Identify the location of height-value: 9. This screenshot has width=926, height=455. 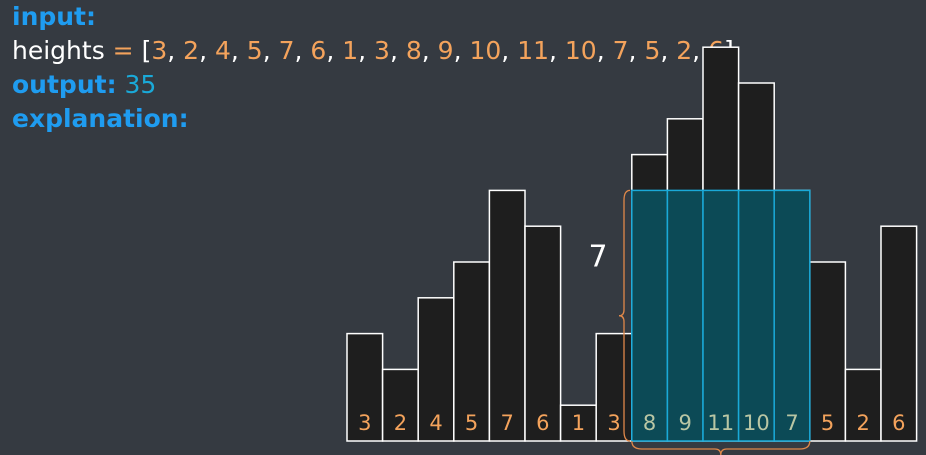
(445, 50).